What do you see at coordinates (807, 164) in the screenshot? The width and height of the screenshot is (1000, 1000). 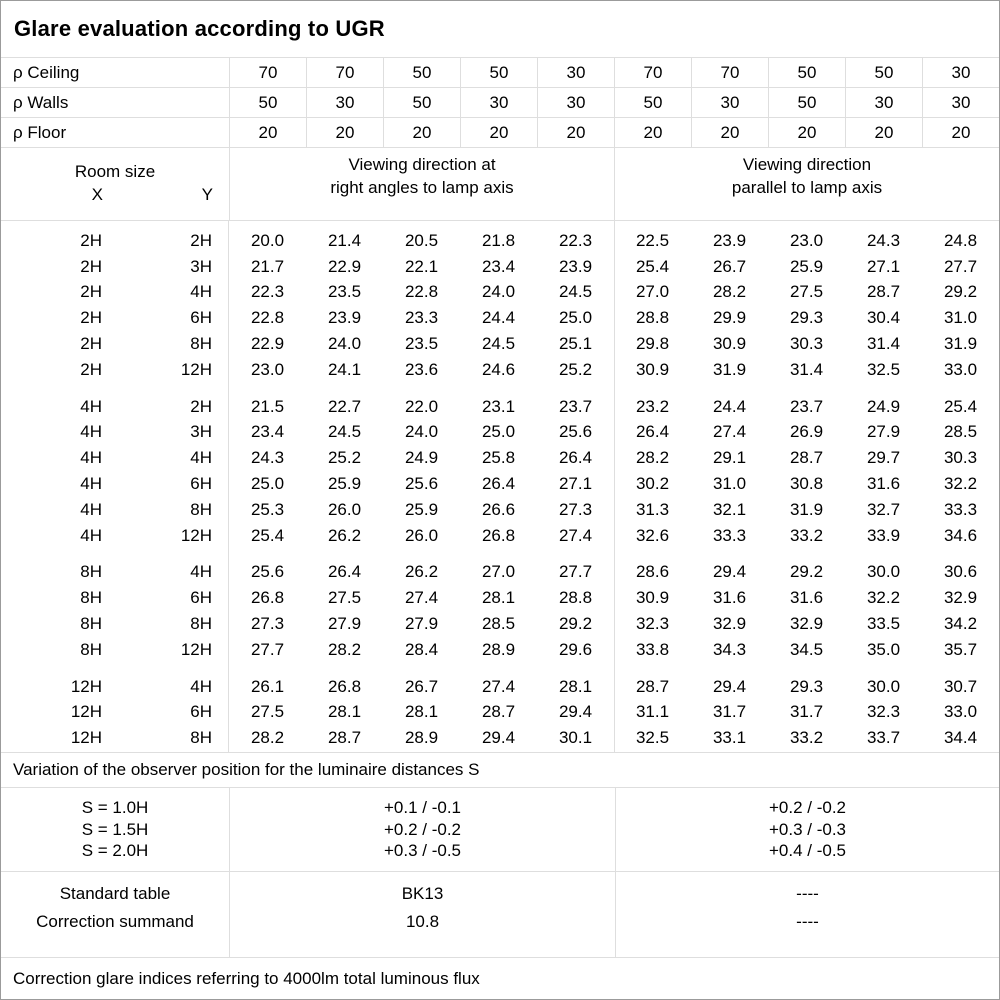 I see `header-line: Viewing direction` at bounding box center [807, 164].